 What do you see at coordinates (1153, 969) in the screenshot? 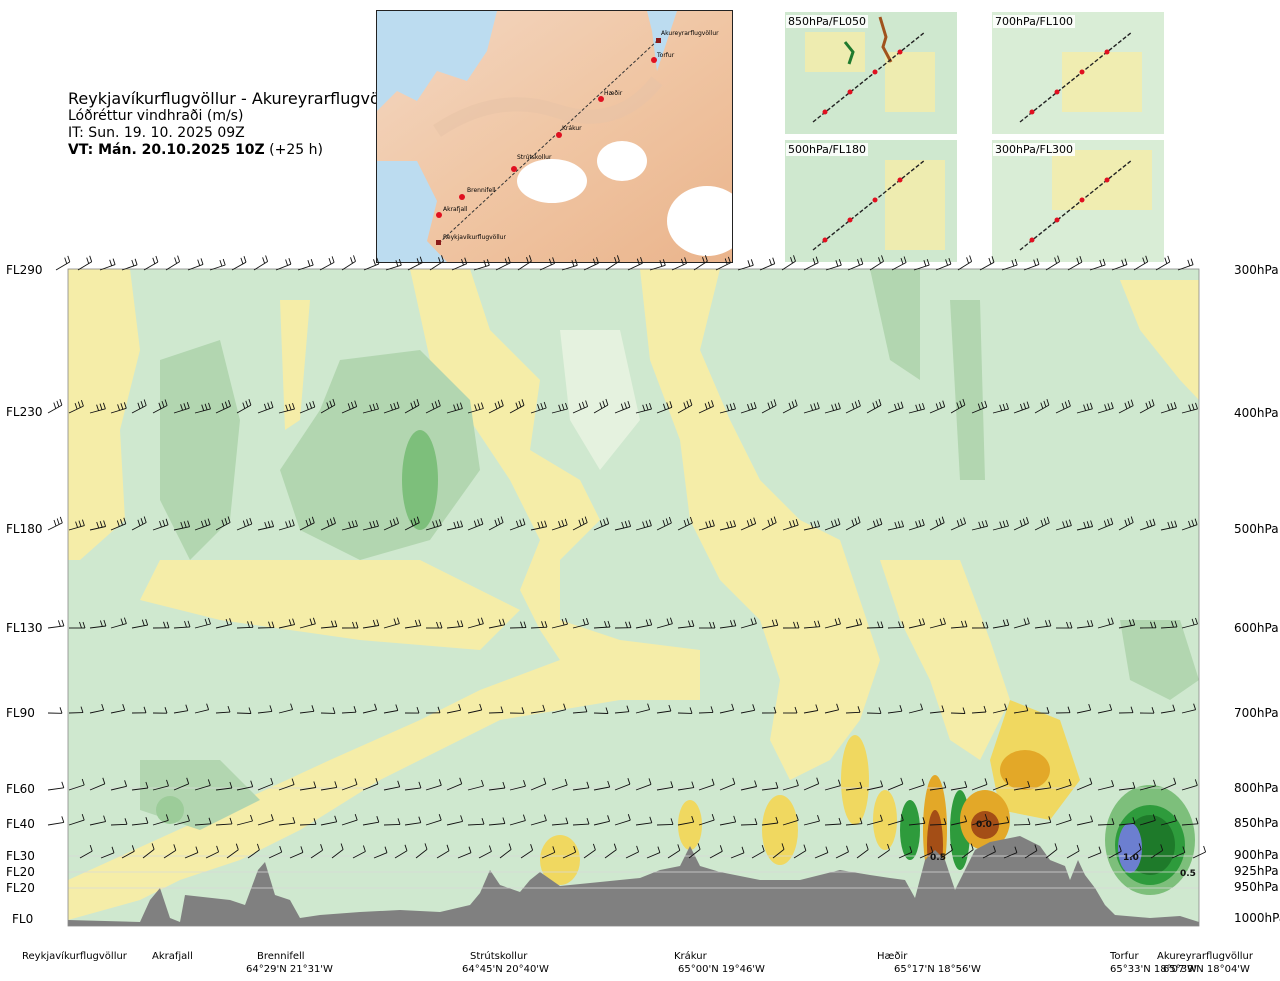
I see `x-coord-torfur: 65°33'N 18°07'W` at bounding box center [1153, 969].